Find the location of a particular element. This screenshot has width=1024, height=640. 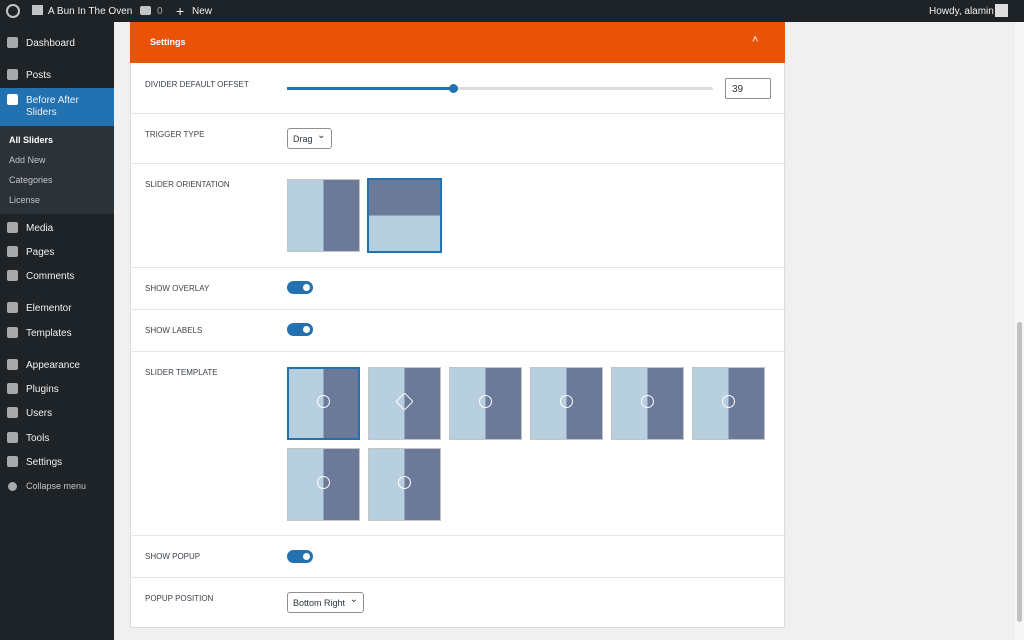

menu-item: Dashboard is located at coordinates (50, 43).